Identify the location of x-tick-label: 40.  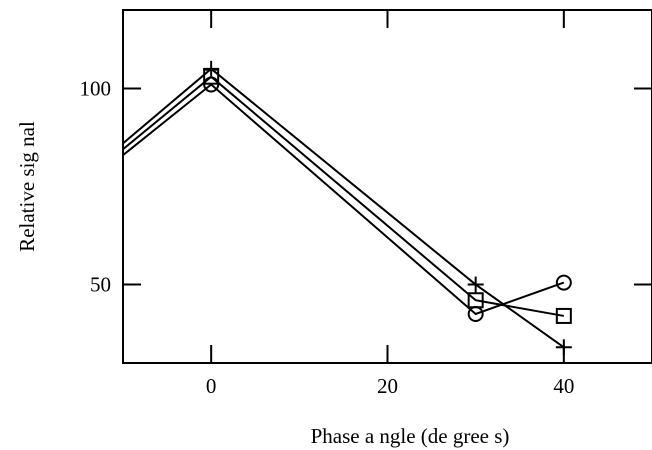
(563, 386).